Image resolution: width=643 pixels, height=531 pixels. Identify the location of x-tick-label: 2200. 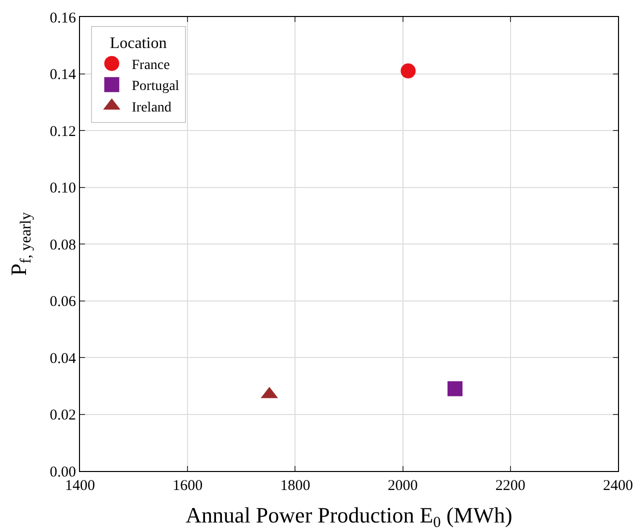
(510, 486).